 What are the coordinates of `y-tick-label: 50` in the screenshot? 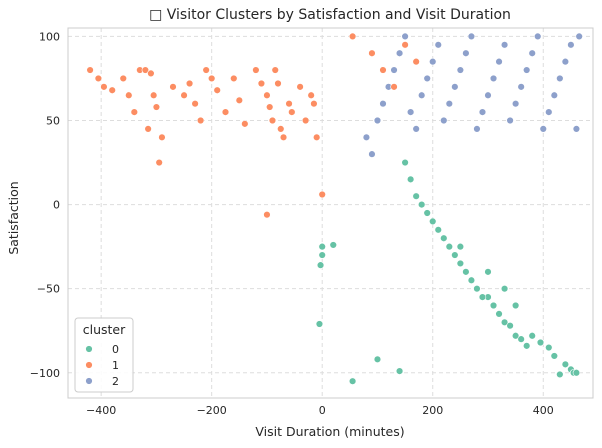 It's located at (53, 121).